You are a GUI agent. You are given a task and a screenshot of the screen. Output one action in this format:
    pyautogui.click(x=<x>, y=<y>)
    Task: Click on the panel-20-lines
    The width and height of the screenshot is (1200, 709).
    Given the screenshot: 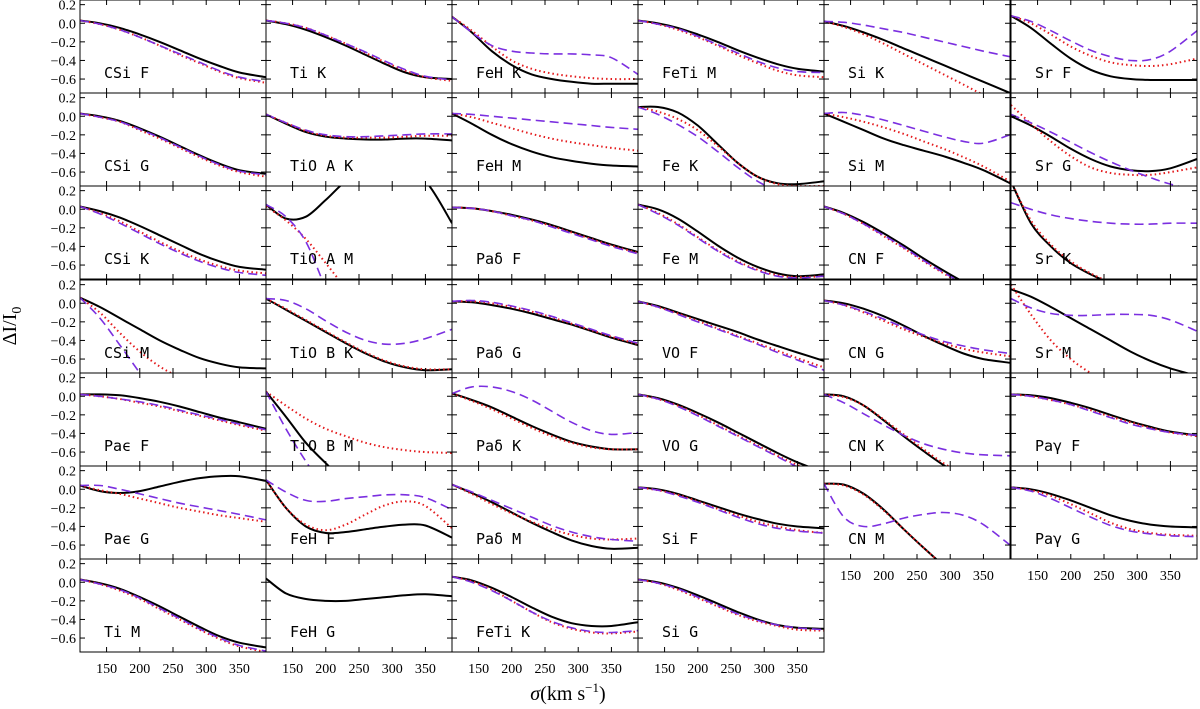 What is the action you would take?
    pyautogui.click(x=359, y=334)
    